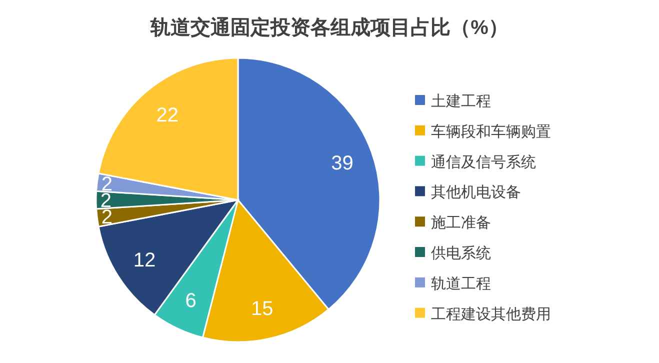  Describe the element at coordinates (491, 314) in the screenshot. I see `legend-label: 工程建设其他费用` at that location.